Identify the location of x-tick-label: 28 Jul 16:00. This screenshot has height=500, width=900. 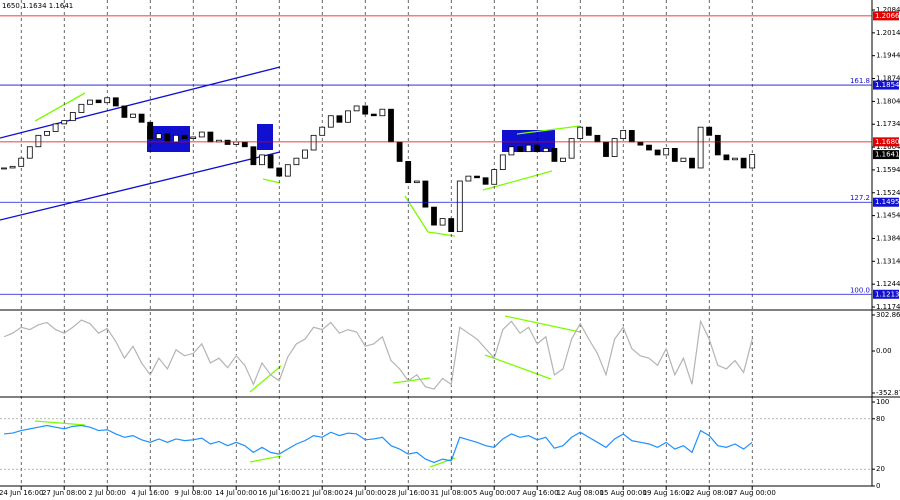
(408, 493).